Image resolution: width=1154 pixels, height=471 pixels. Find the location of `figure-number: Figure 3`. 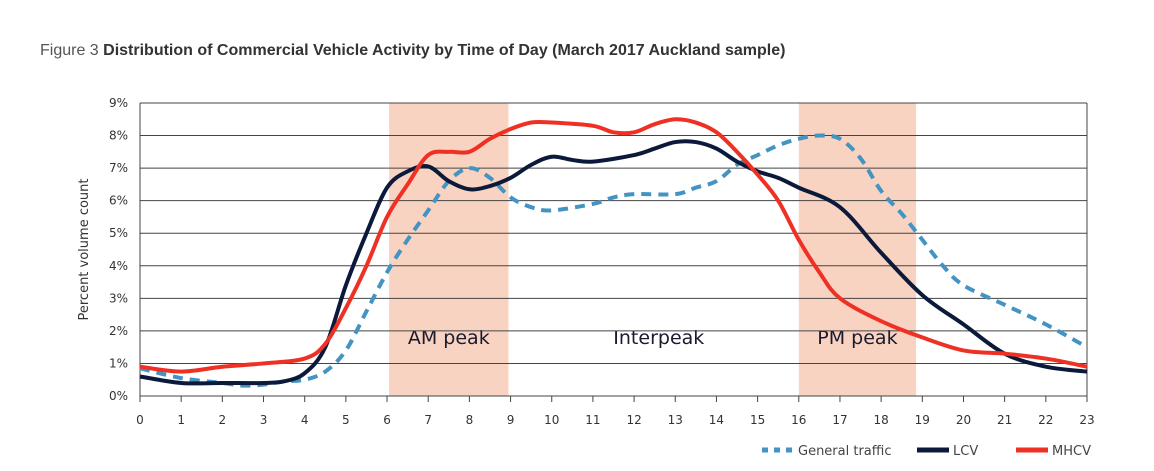

figure-number: Figure 3 is located at coordinates (69, 50).